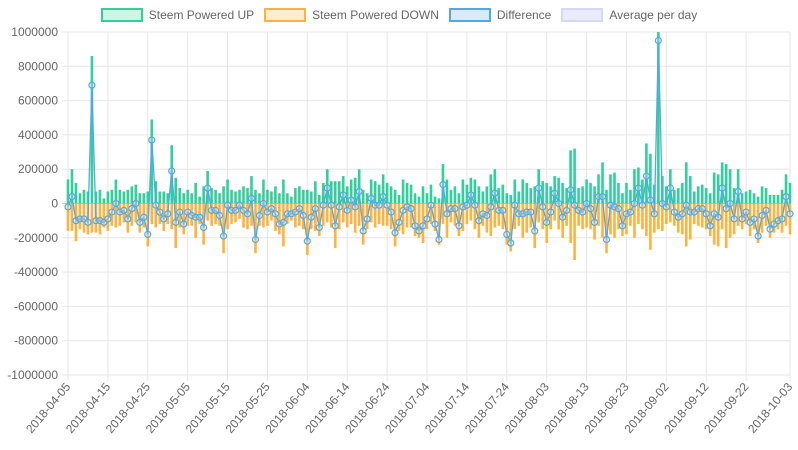 The image size is (798, 450). Describe the element at coordinates (36, 341) in the screenshot. I see `y-tick-label: -800000` at that location.